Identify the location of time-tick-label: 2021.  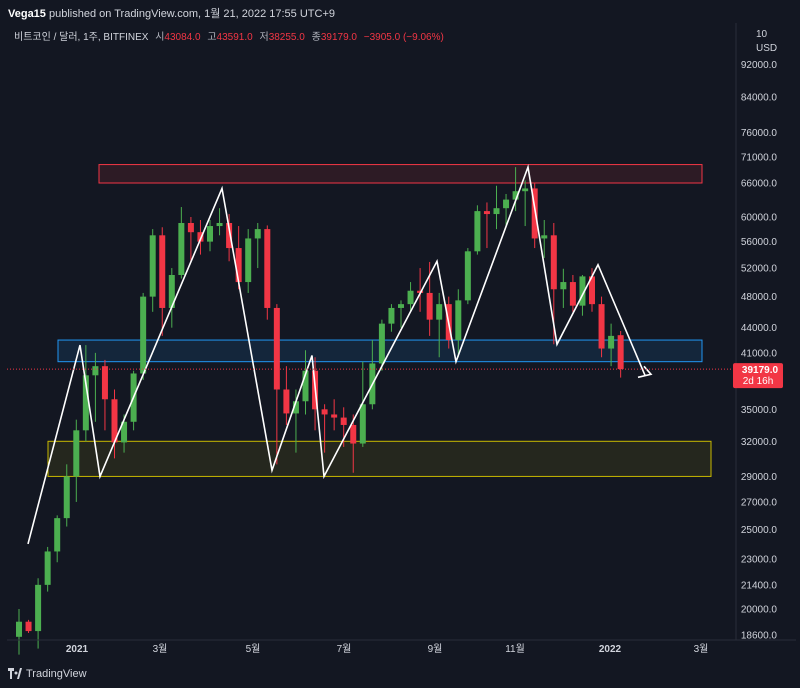
(77, 649).